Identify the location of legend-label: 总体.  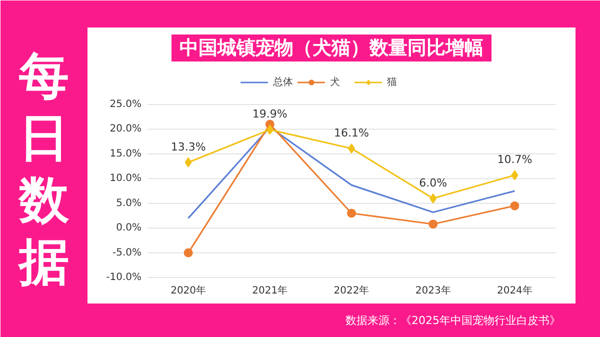
(283, 82).